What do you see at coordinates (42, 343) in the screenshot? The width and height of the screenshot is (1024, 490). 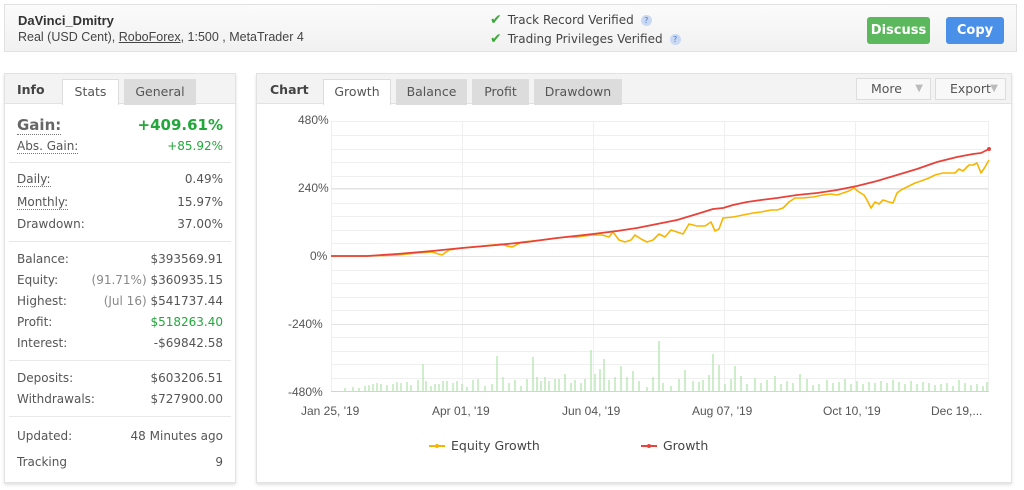 I see `interest-label: Interest:` at bounding box center [42, 343].